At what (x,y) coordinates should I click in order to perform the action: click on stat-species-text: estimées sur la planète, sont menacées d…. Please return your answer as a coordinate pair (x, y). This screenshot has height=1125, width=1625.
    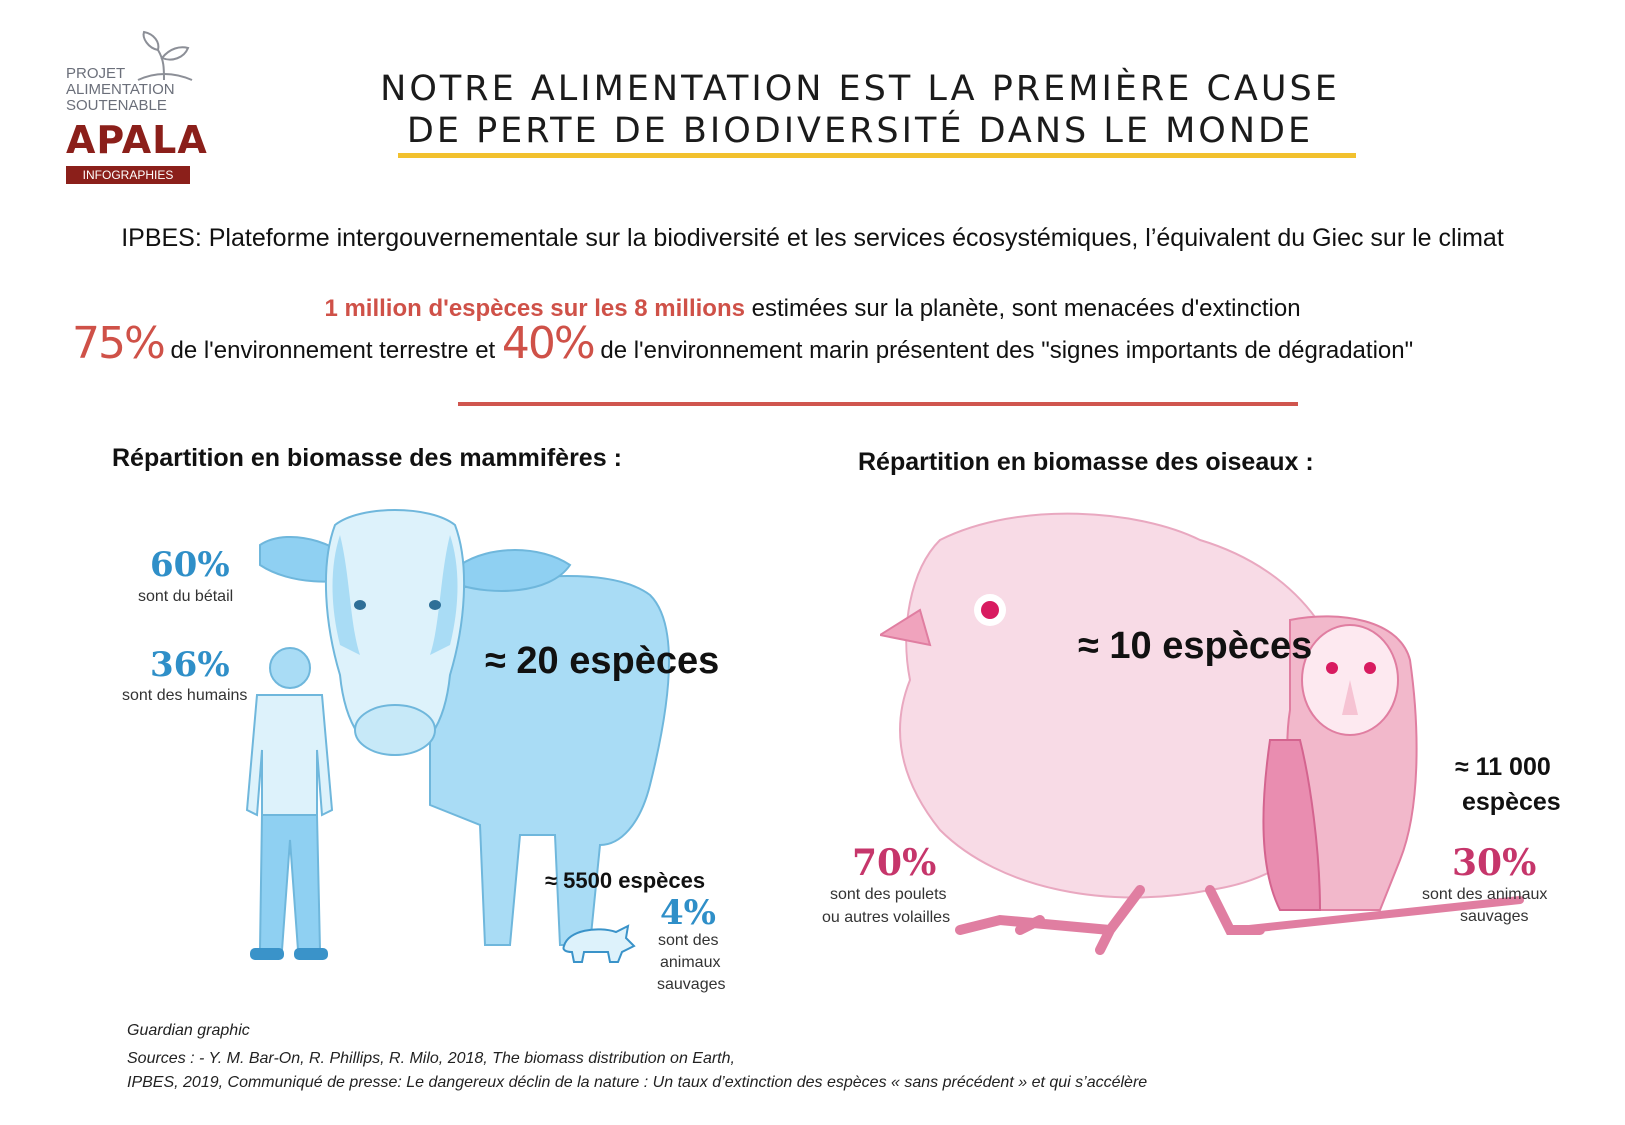
    Looking at the image, I should click on (1022, 308).